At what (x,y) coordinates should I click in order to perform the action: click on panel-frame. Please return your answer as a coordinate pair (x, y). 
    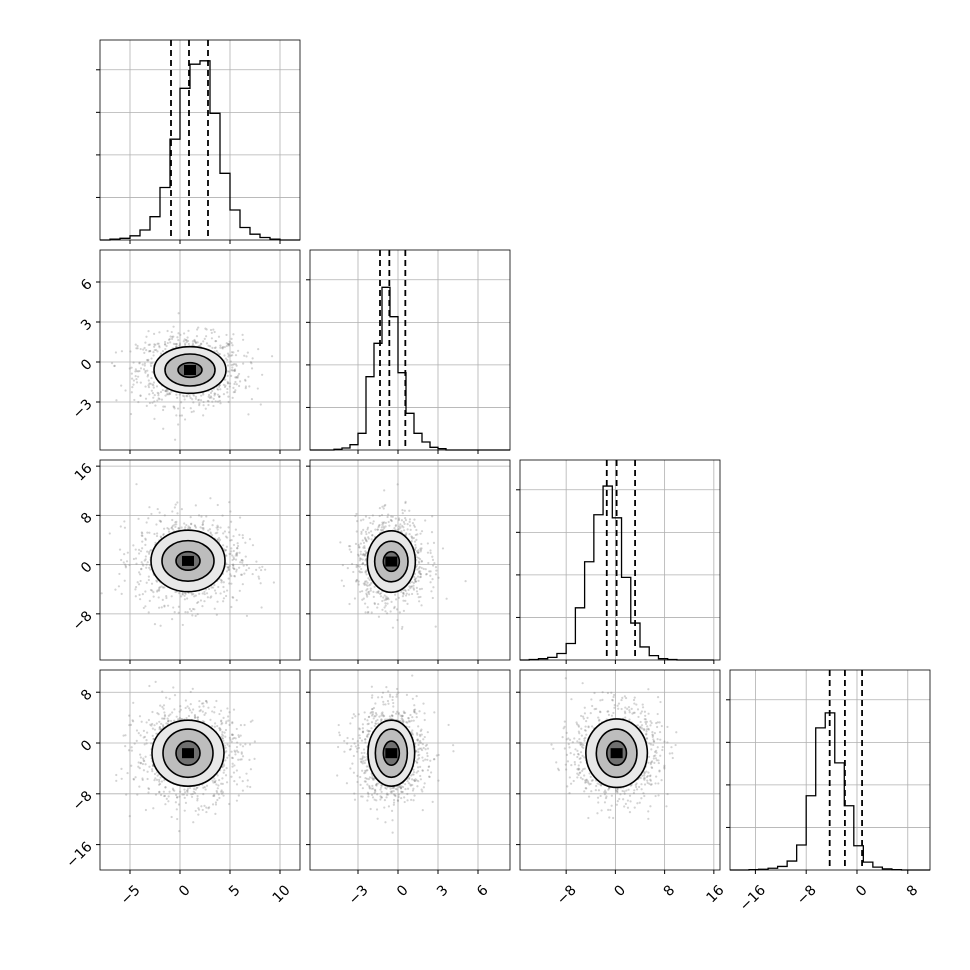
    Looking at the image, I should click on (410, 560).